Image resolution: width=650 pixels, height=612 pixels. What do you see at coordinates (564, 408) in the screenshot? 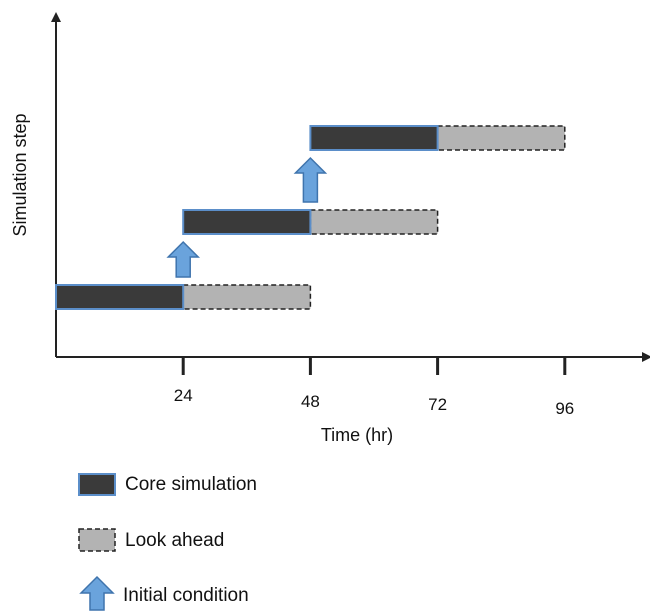
I see `x-tick-label: 96` at bounding box center [564, 408].